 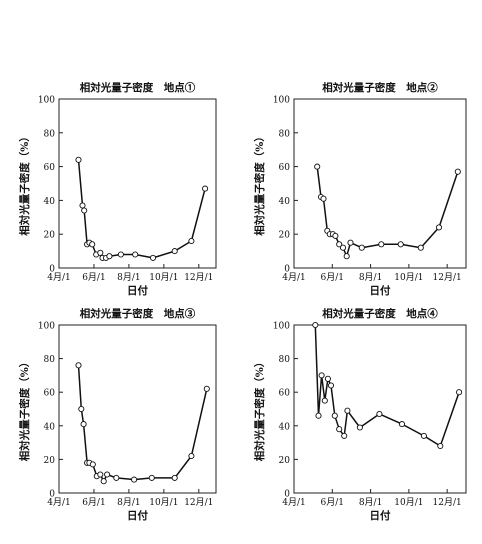 I want to click on series-line, so click(x=387, y=385).